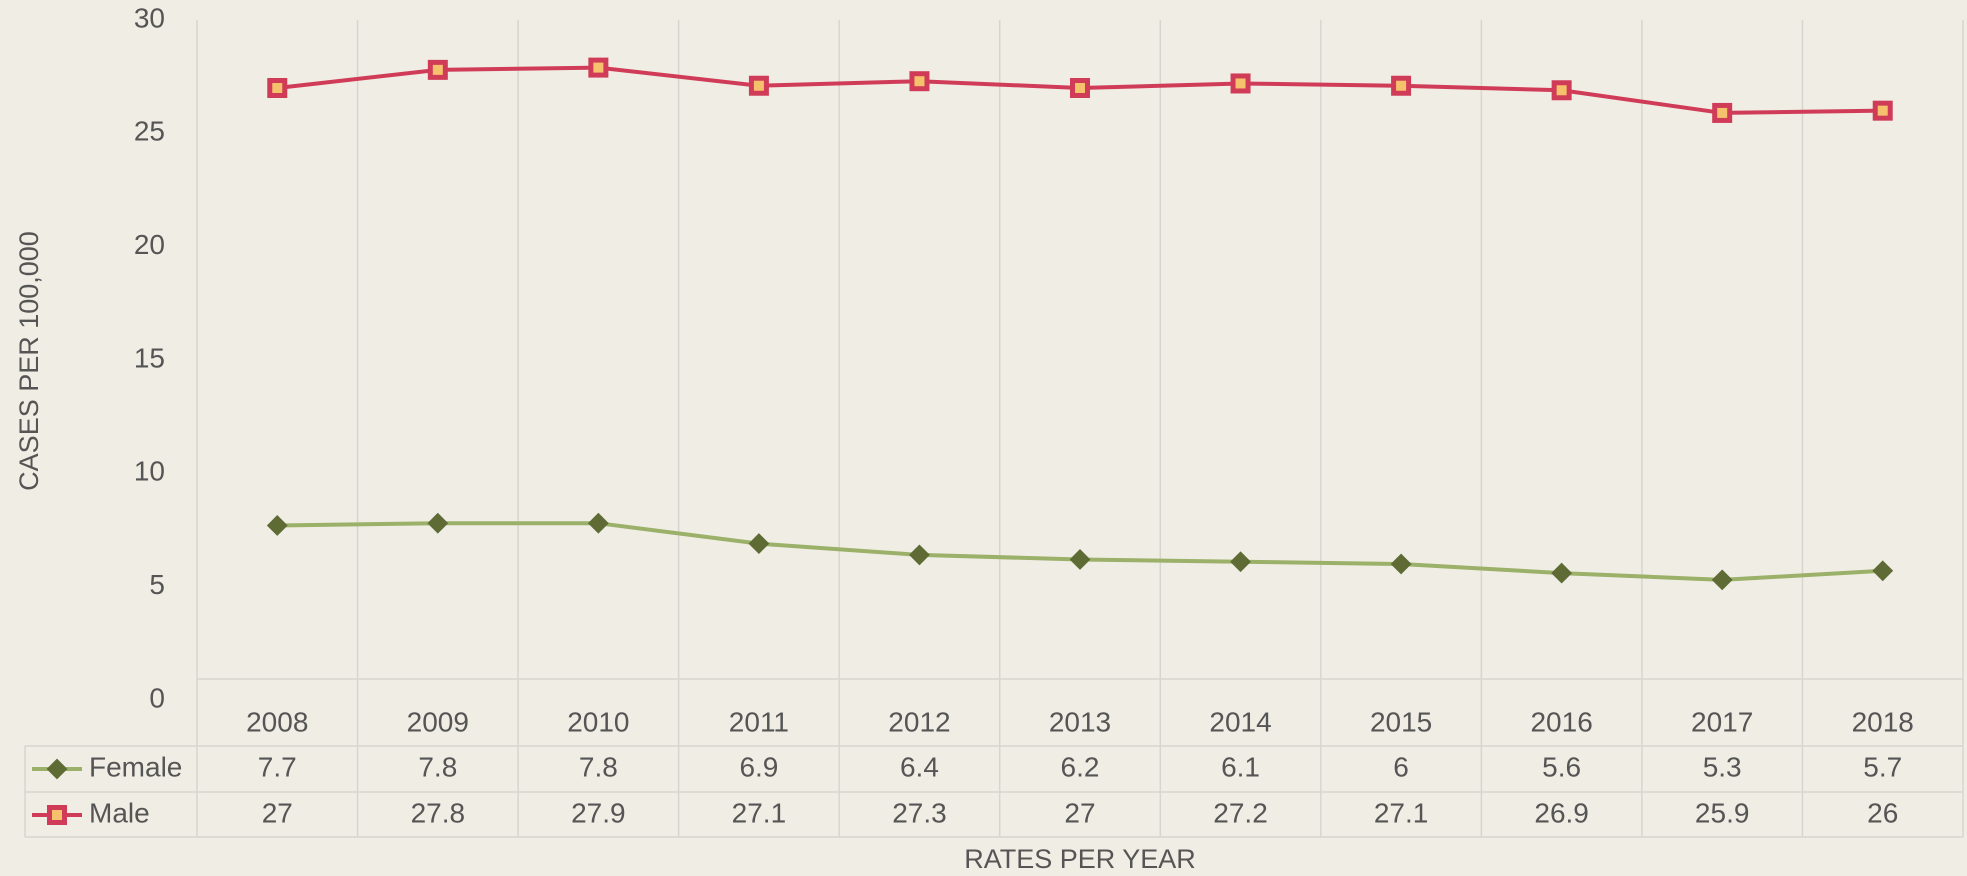 Image resolution: width=1967 pixels, height=876 pixels. Describe the element at coordinates (1561, 766) in the screenshot. I see `table-value: 5.6` at that location.